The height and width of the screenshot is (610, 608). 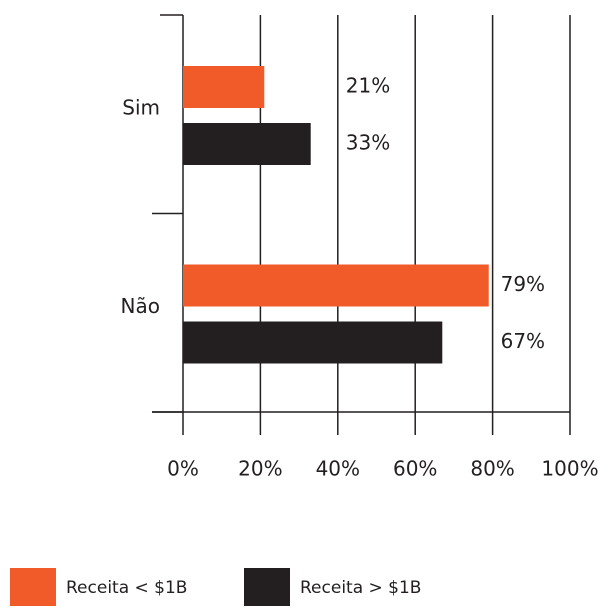 I want to click on value-label: 33%, so click(x=368, y=143).